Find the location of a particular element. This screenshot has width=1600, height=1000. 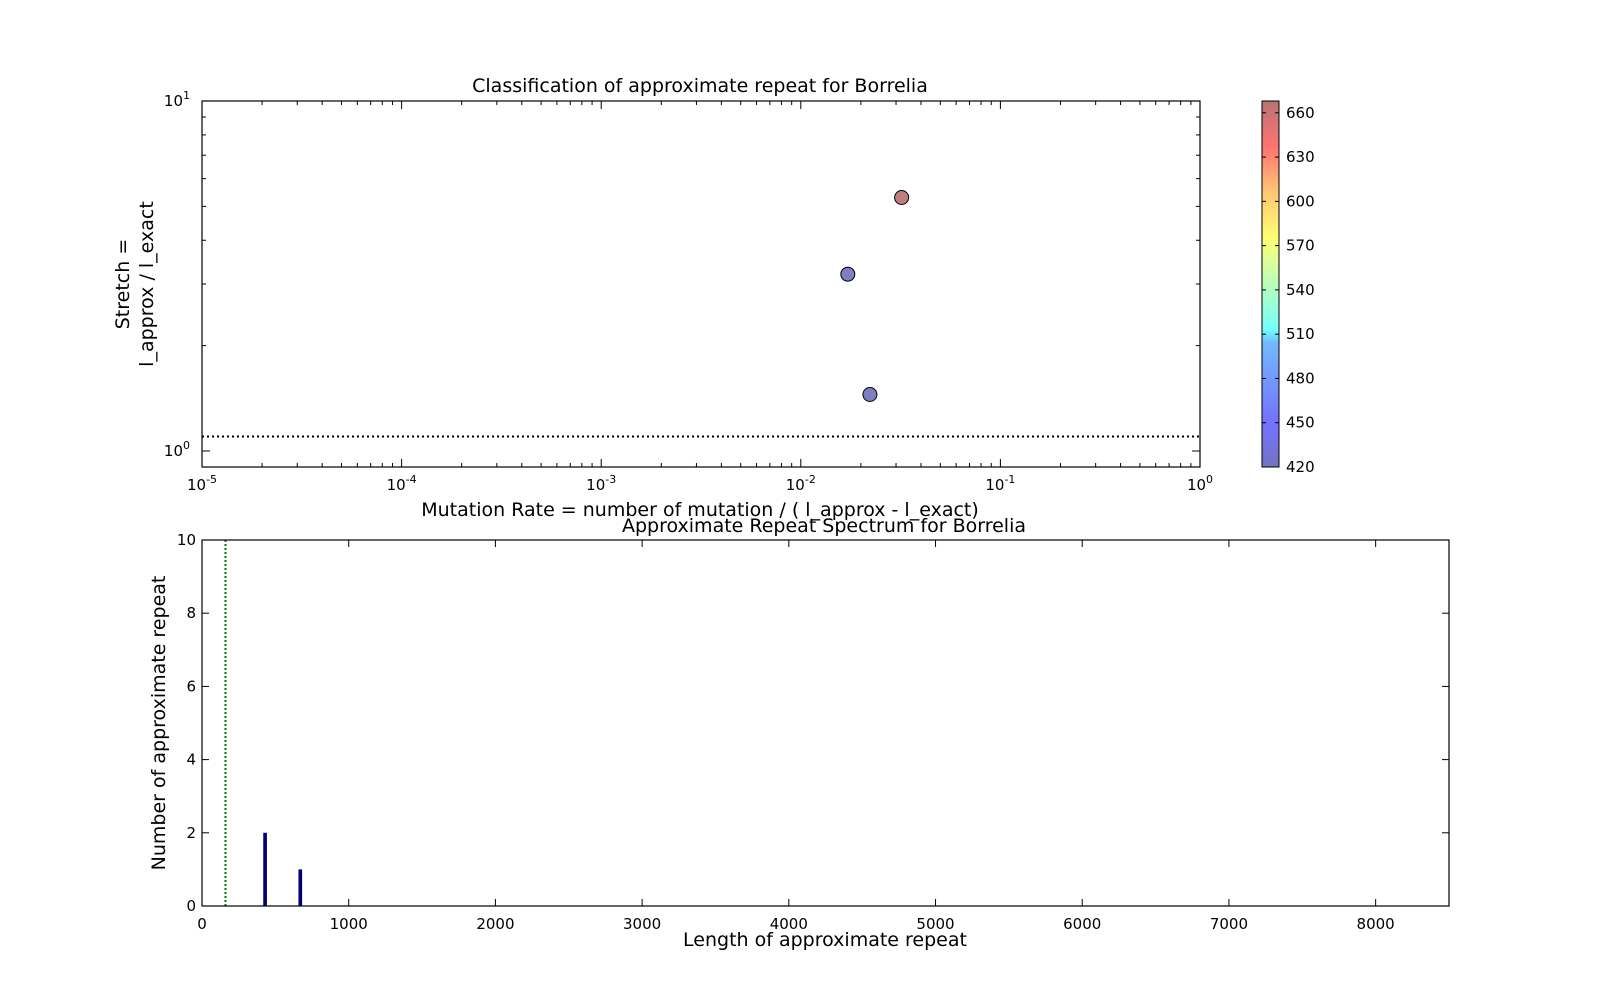

x-tick-label: 0 is located at coordinates (202, 924).